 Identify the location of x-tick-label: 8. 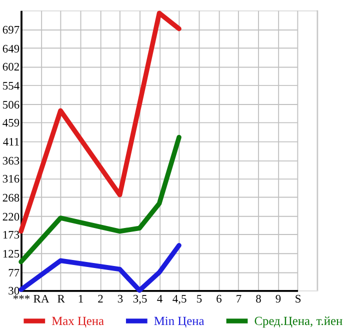
(259, 299).